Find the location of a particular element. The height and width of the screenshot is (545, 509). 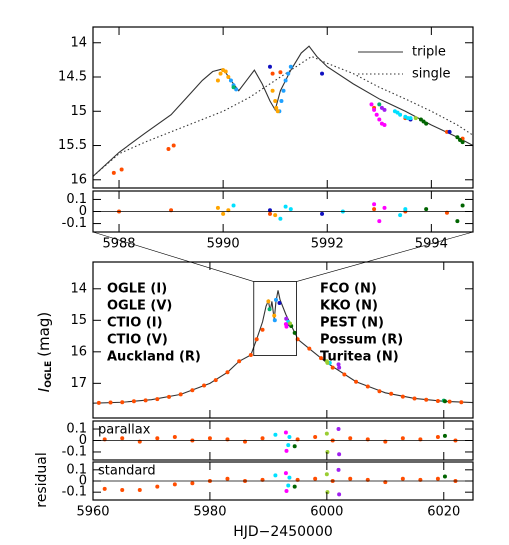

y-axis-label: IOGLE (mag) is located at coordinates (44, 352).